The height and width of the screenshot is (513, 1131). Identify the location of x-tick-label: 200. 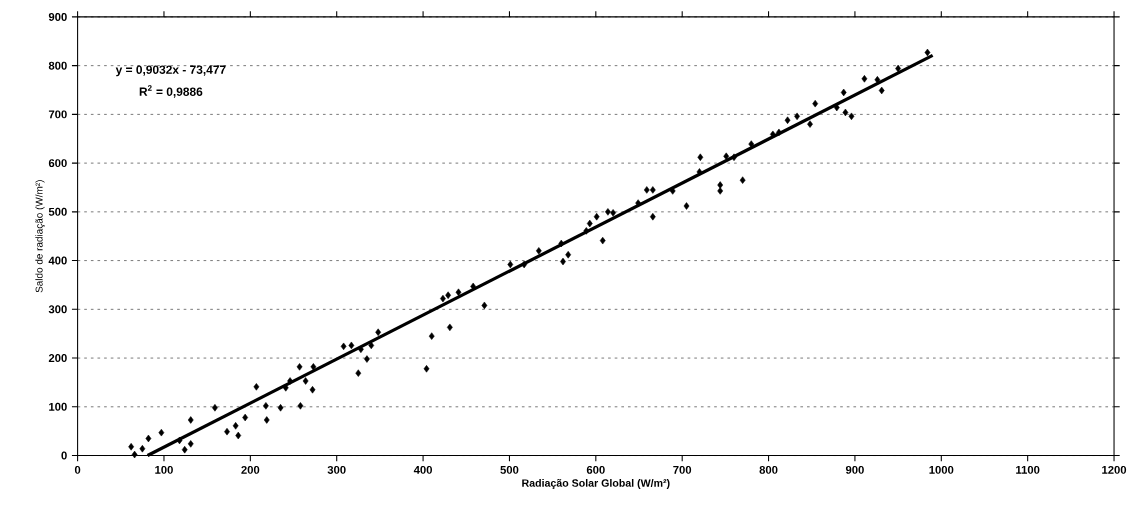
(250, 469).